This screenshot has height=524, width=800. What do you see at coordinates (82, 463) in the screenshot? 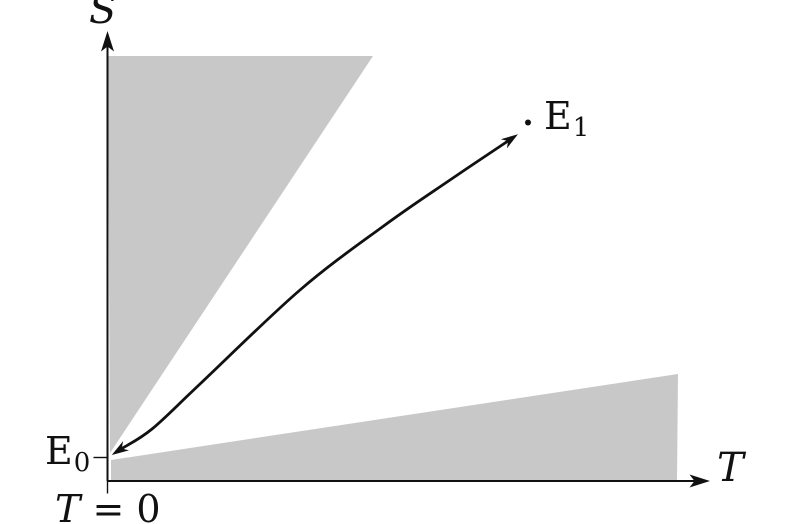
I see `start-point-label-subscript: 0` at bounding box center [82, 463].